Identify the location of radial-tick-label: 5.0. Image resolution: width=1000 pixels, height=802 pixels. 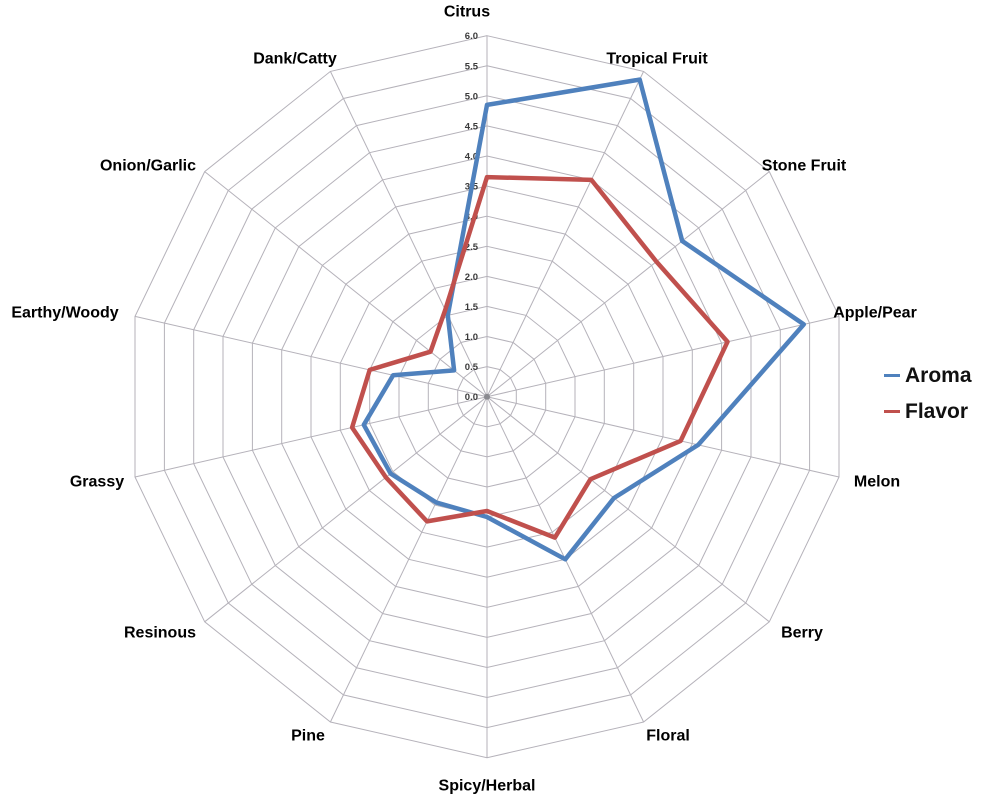
(471, 96).